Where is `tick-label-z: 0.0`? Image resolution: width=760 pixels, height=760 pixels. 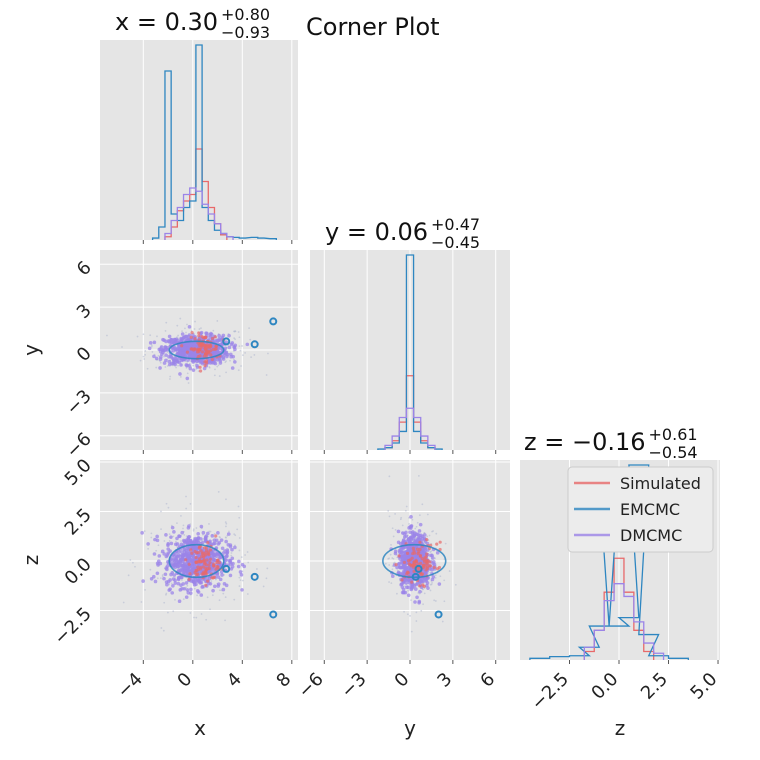
tick-label-z: 0.0 is located at coordinates (604, 686).